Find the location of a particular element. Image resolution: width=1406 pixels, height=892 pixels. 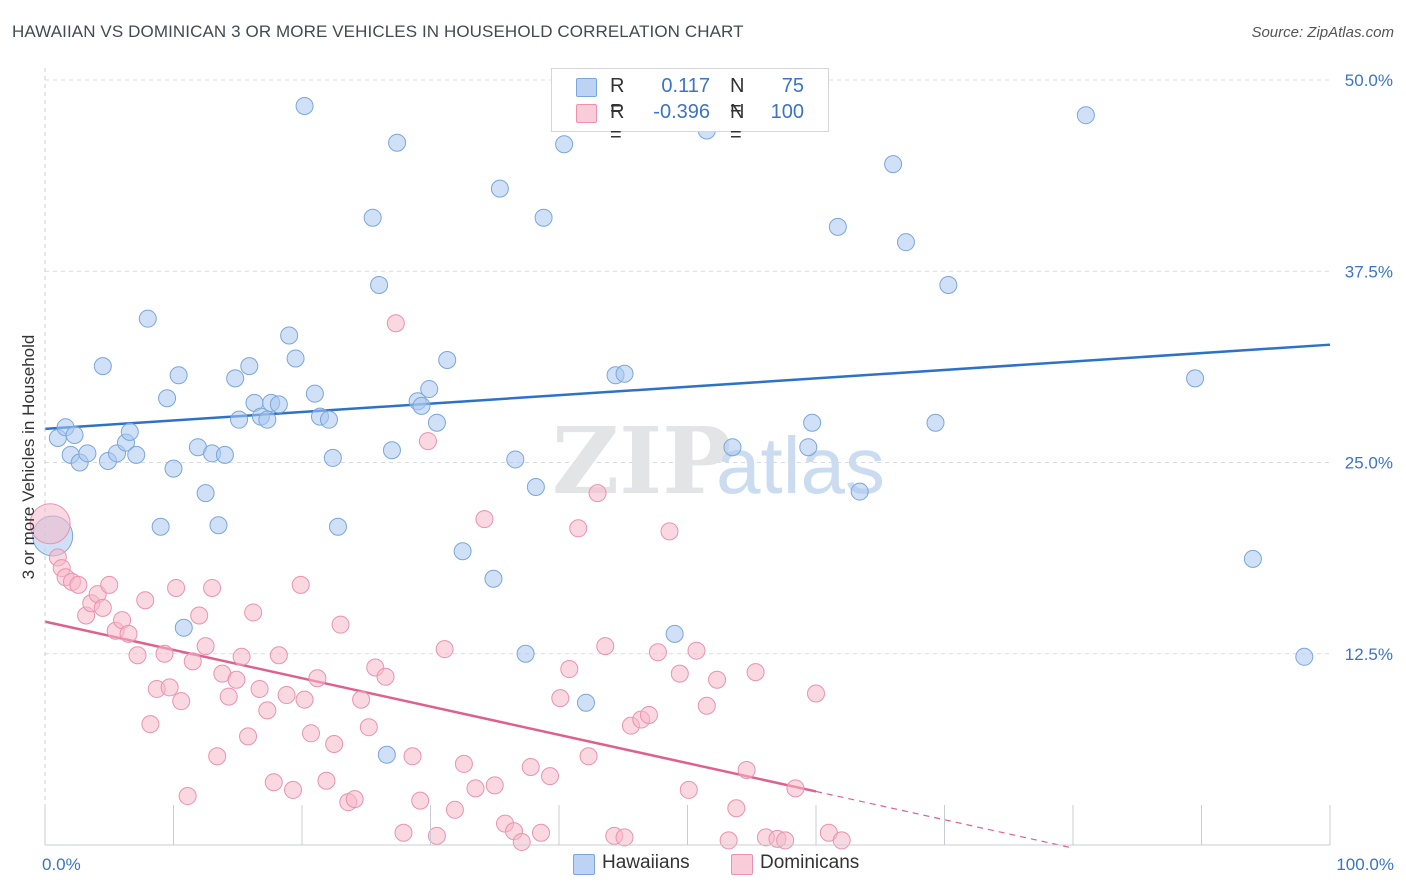

y-tick-label: 37.5% is located at coordinates (1369, 271).